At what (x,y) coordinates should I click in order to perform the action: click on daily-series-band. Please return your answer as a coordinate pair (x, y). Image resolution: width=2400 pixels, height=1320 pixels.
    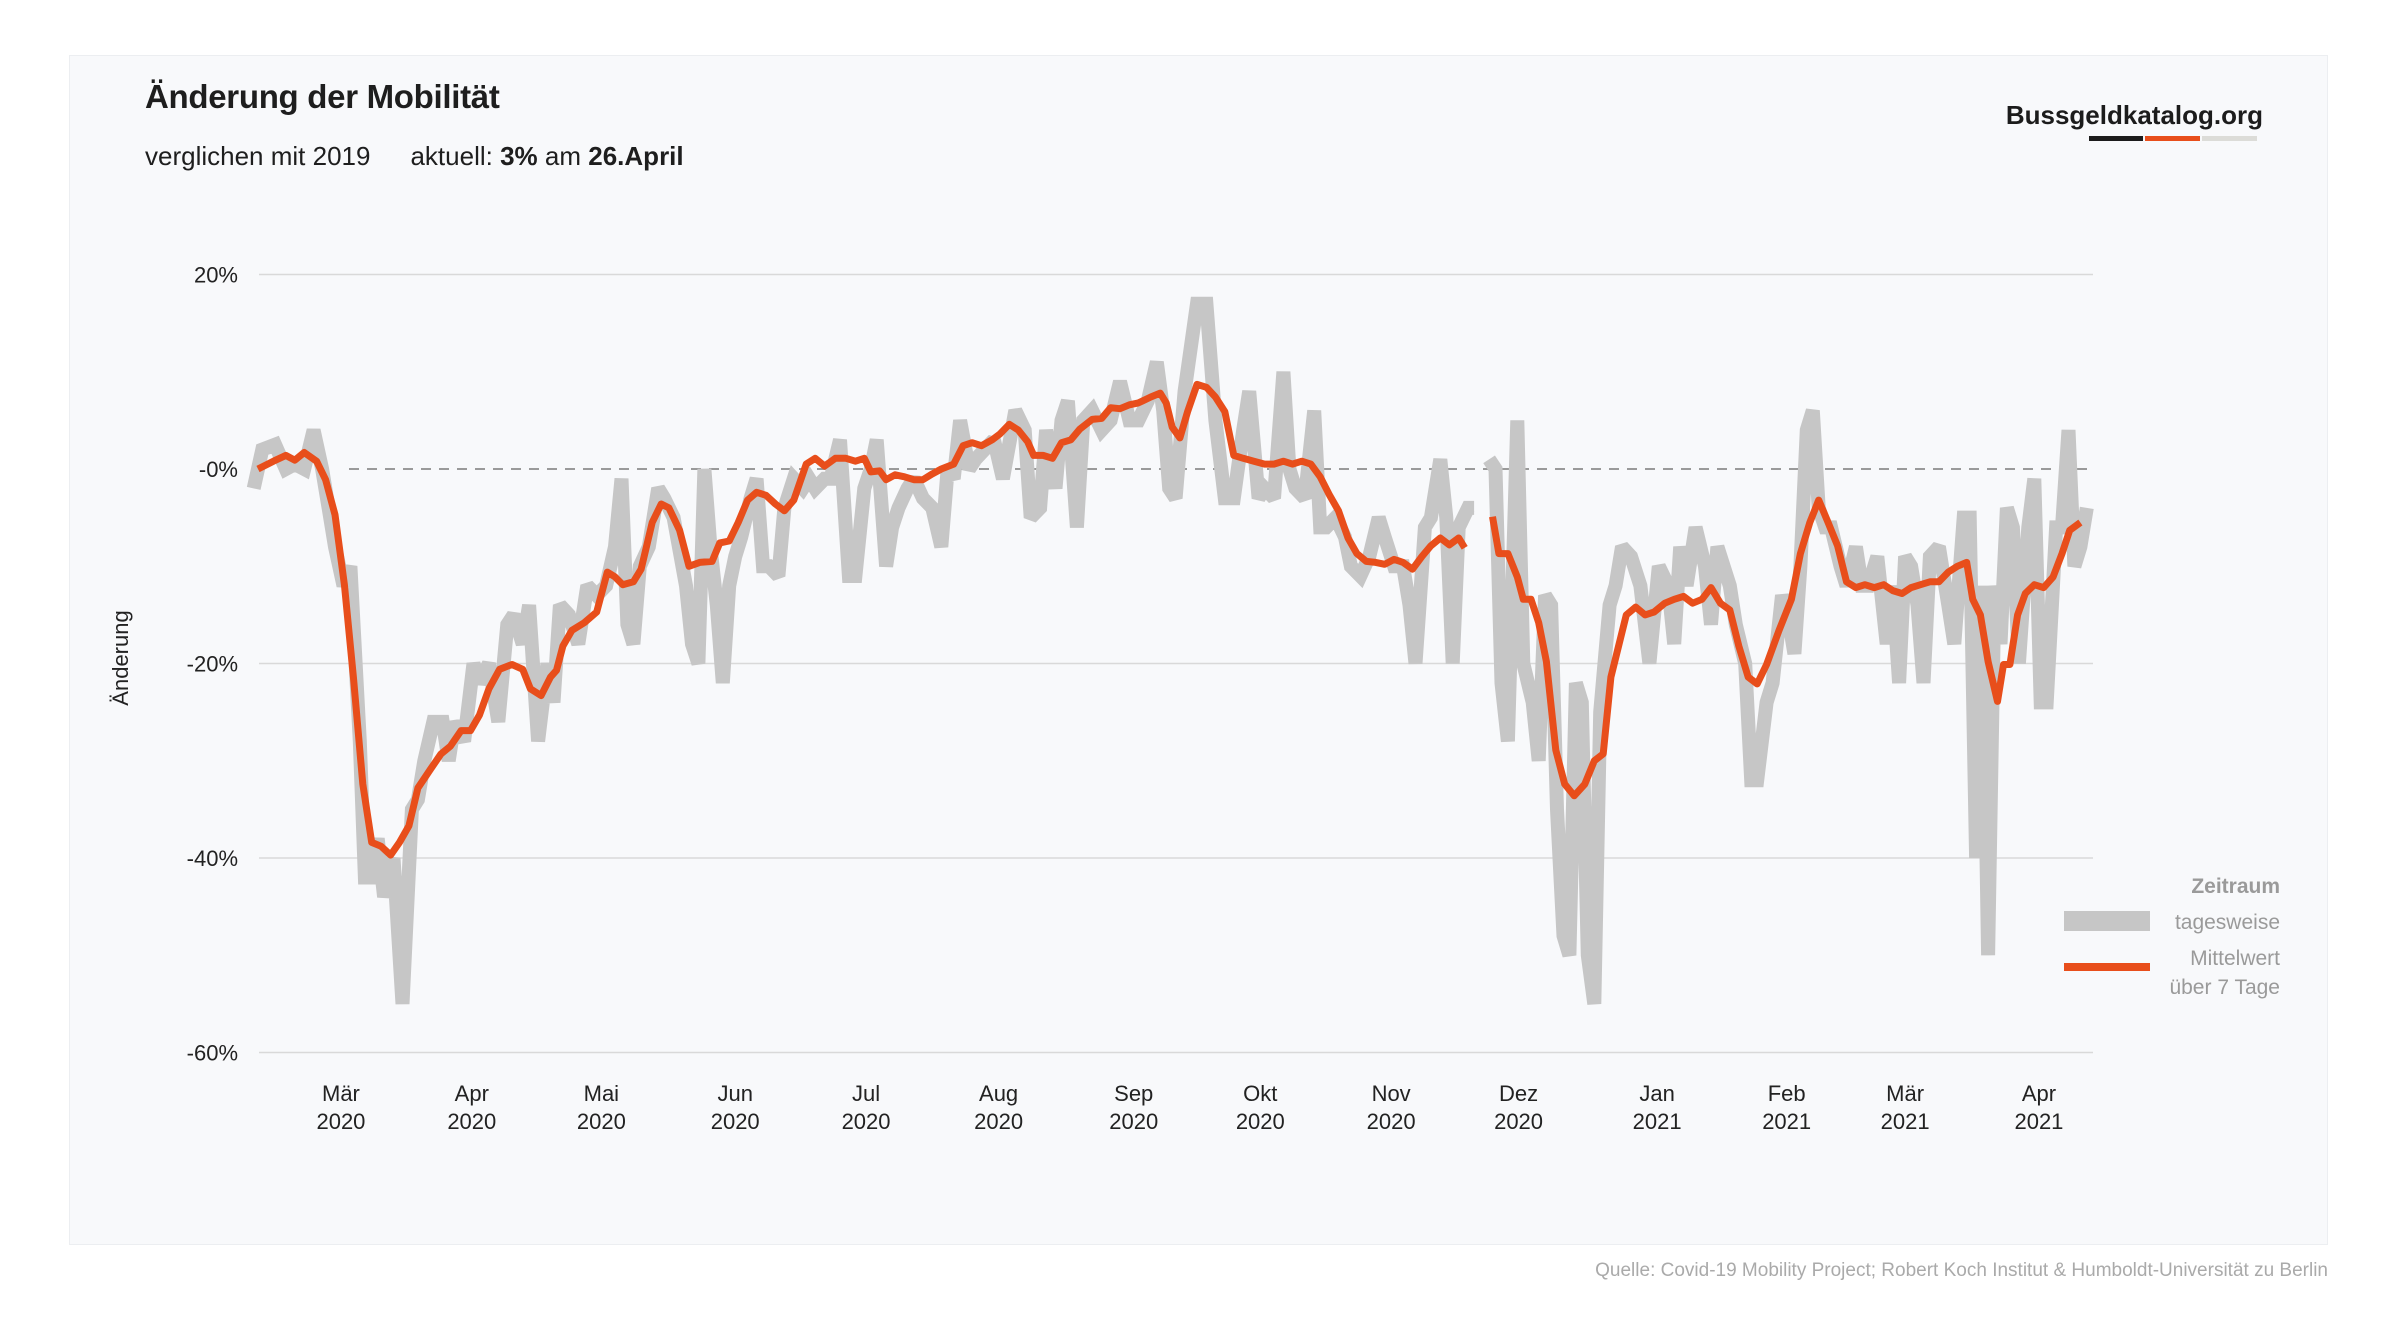
    Looking at the image, I should click on (1788, 706).